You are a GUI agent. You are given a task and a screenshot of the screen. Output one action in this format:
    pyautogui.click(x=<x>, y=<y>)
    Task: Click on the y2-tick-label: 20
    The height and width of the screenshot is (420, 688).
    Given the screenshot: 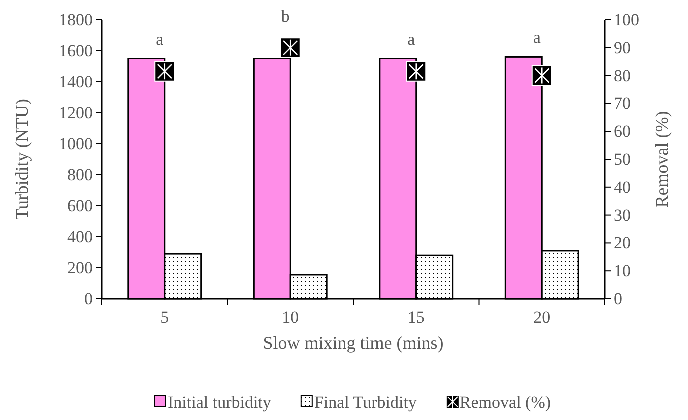 What is the action you would take?
    pyautogui.click(x=622, y=243)
    